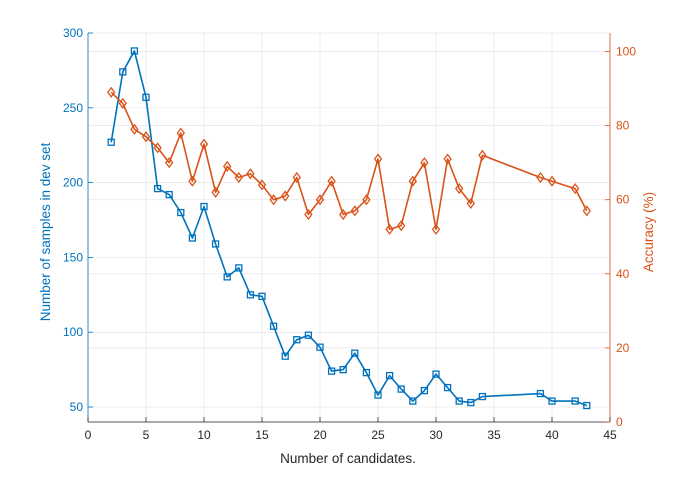 This screenshot has height=479, width=675. What do you see at coordinates (378, 435) in the screenshot?
I see `x-tick-label: 25` at bounding box center [378, 435].